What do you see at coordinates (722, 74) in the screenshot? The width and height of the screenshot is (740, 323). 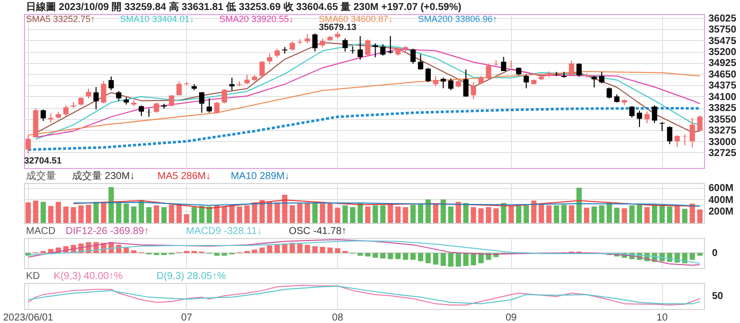 I see `y-tick-label: 34650` at bounding box center [722, 74].